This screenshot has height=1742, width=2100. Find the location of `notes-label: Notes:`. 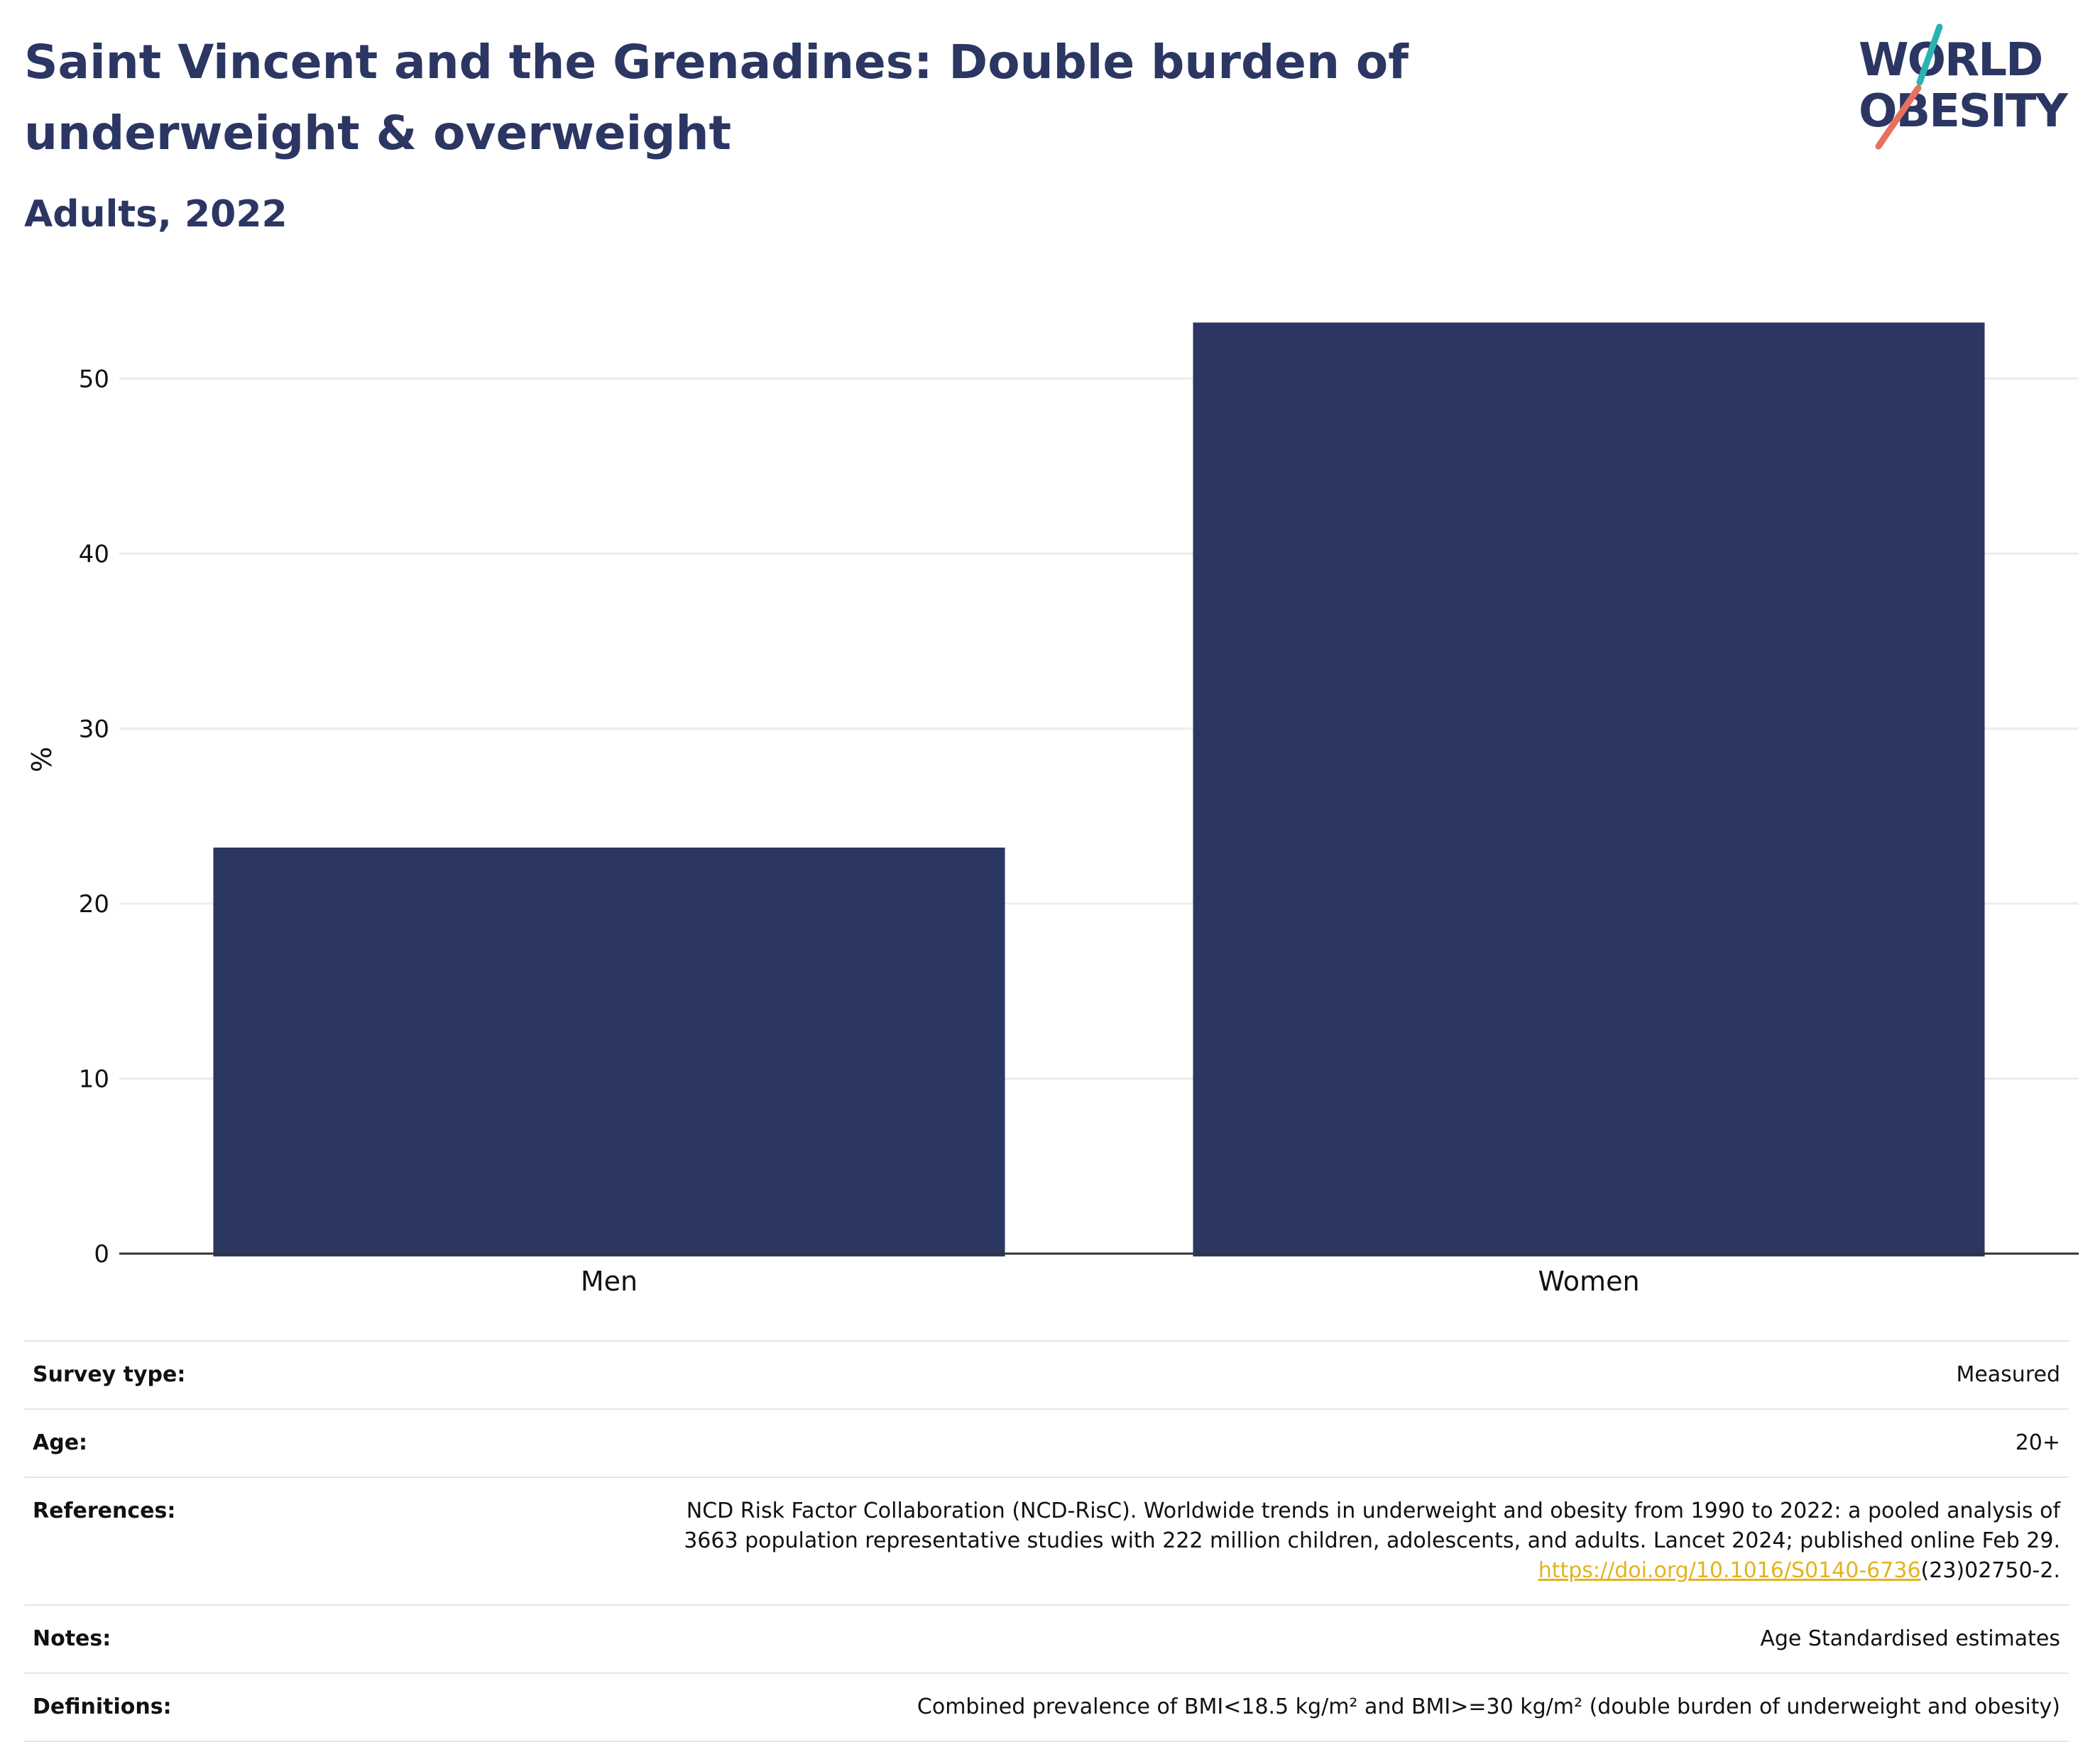

notes-label: Notes: is located at coordinates (72, 1638).